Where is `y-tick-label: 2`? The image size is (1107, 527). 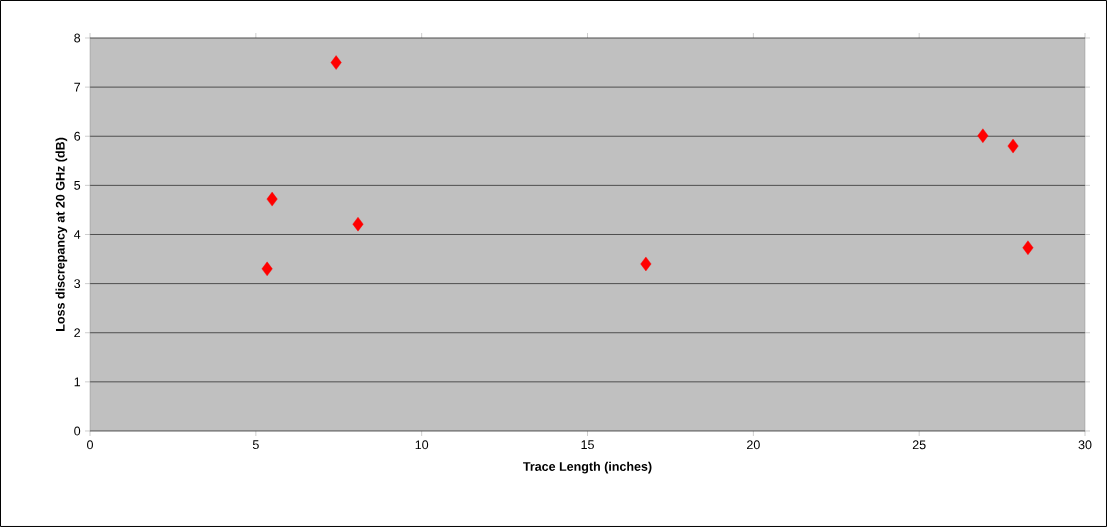
y-tick-label: 2 is located at coordinates (77, 333).